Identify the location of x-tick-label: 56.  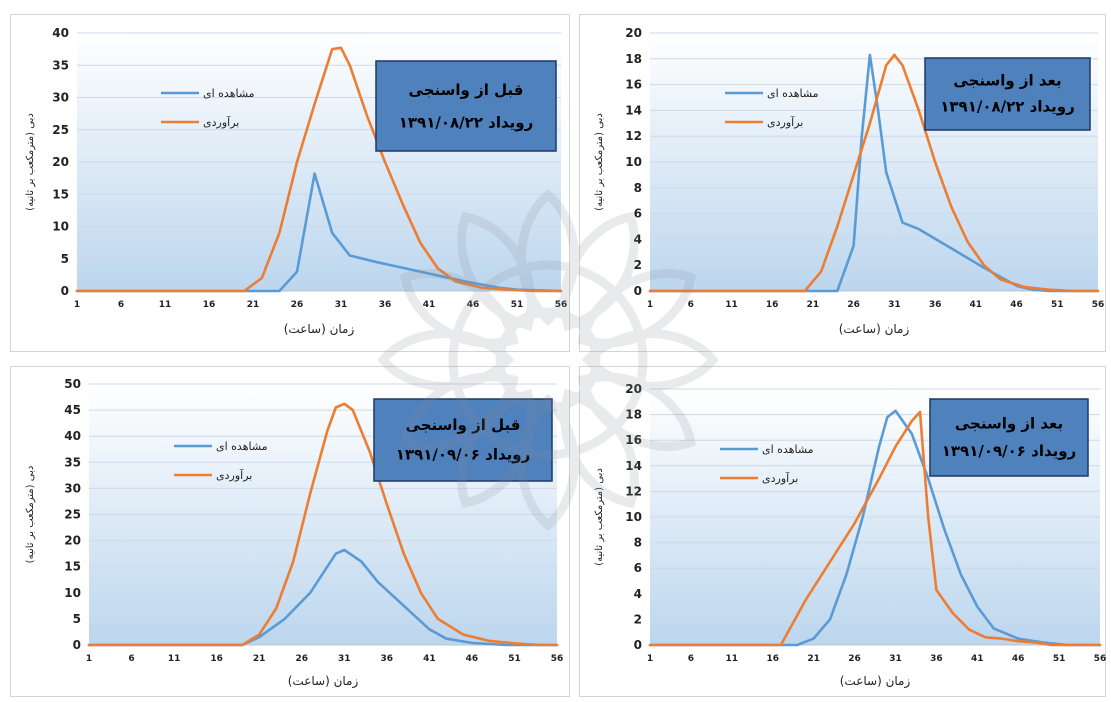
(1098, 305).